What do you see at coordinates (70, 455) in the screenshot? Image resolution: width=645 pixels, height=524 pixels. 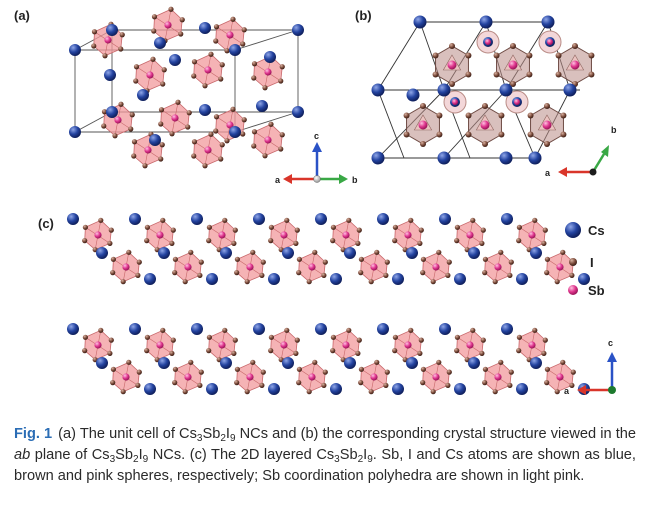 I see `caption-text: plane of Cs` at bounding box center [70, 455].